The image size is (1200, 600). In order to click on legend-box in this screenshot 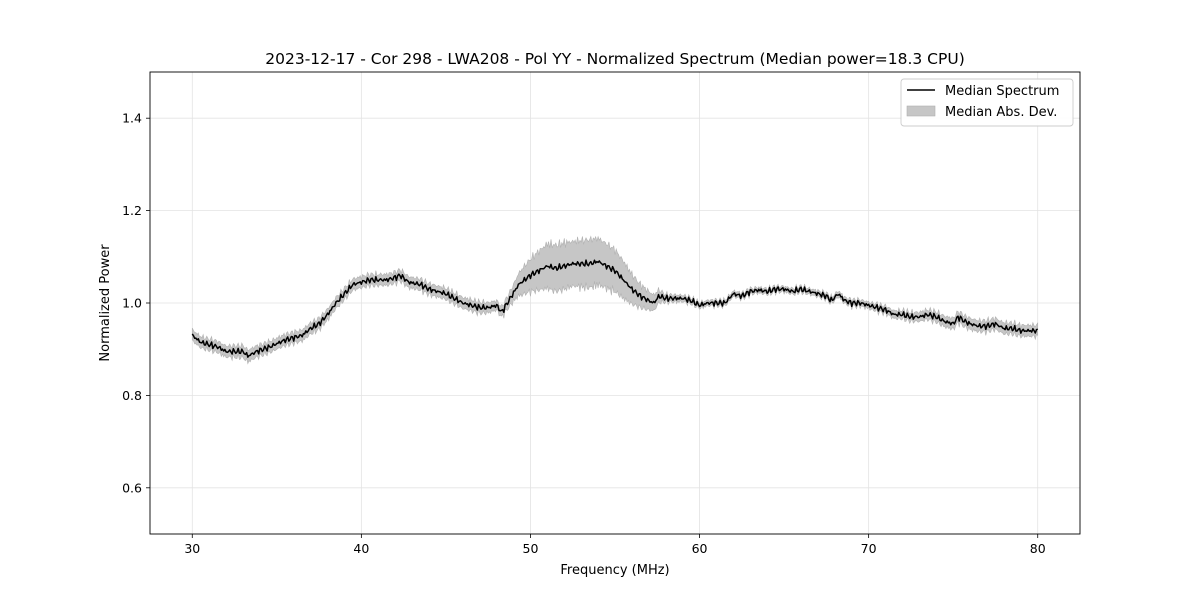, I will do `click(987, 102)`.